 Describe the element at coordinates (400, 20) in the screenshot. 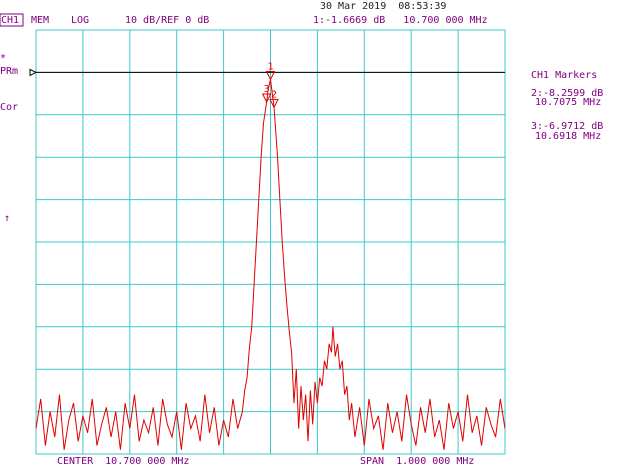

I see `marker-readout: 1:-1.6669 dB 10.700 000 MHz` at that location.